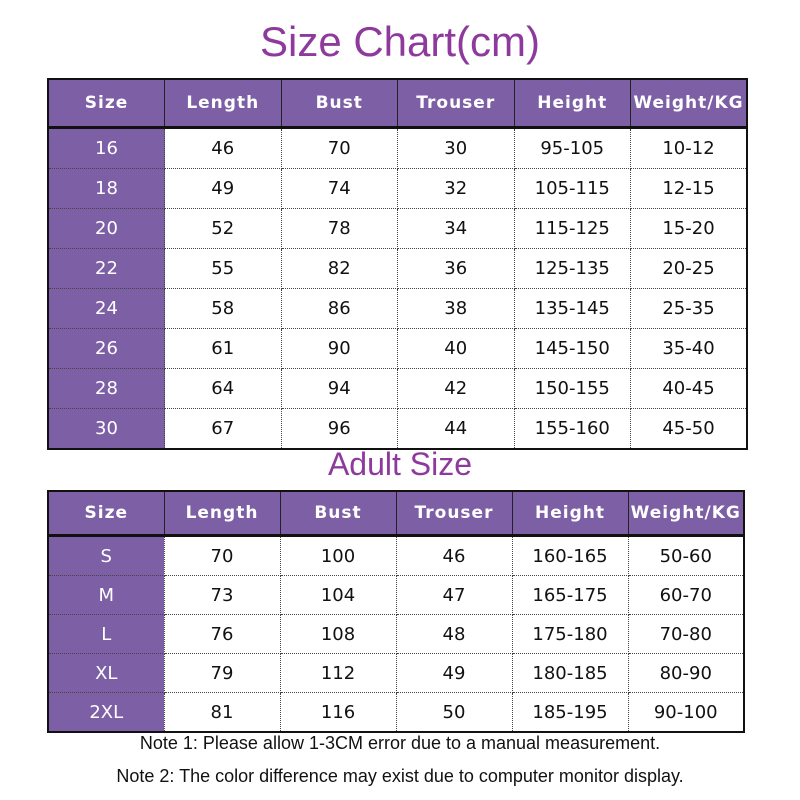  Describe the element at coordinates (572, 308) in the screenshot. I see `value-cell: 135-145` at that location.